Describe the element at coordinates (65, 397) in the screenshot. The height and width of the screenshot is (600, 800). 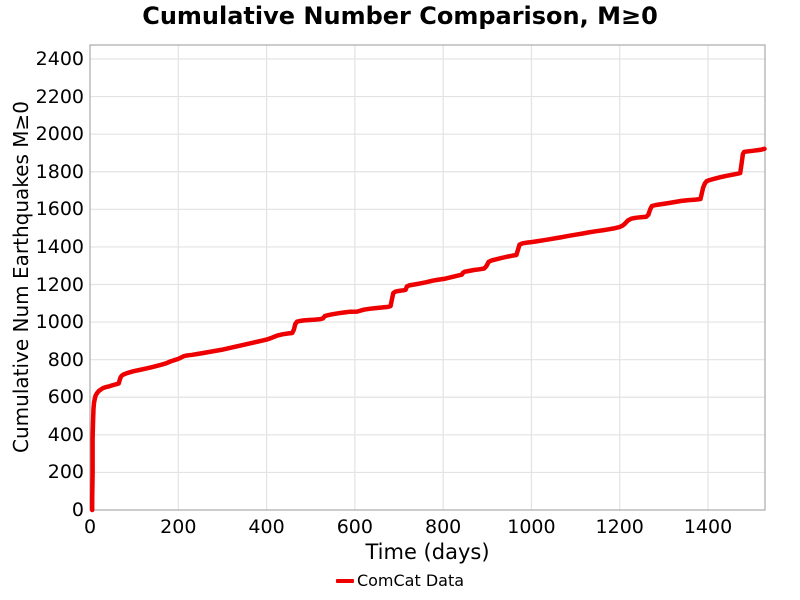
I see `y-tick-label: 600` at that location.